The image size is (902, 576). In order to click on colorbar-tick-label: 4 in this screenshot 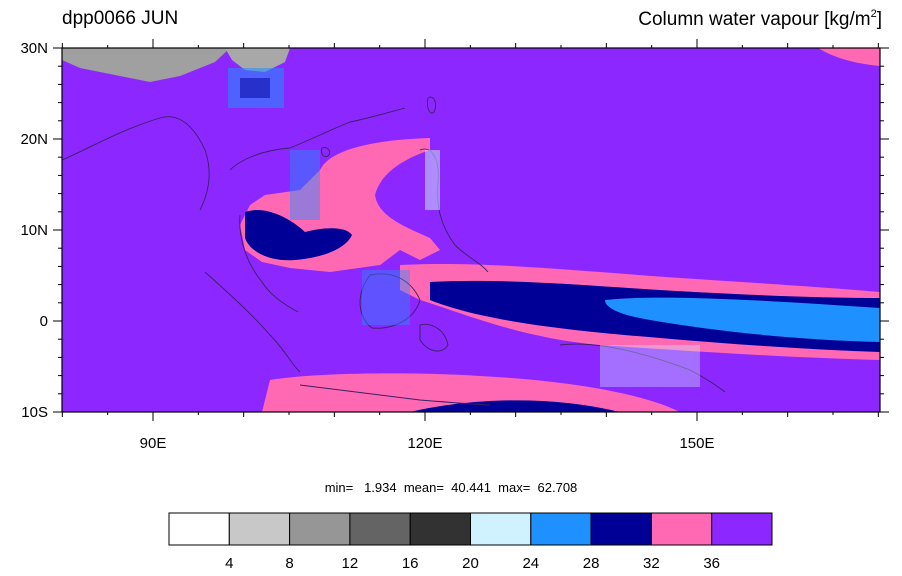, I will do `click(229, 563)`.